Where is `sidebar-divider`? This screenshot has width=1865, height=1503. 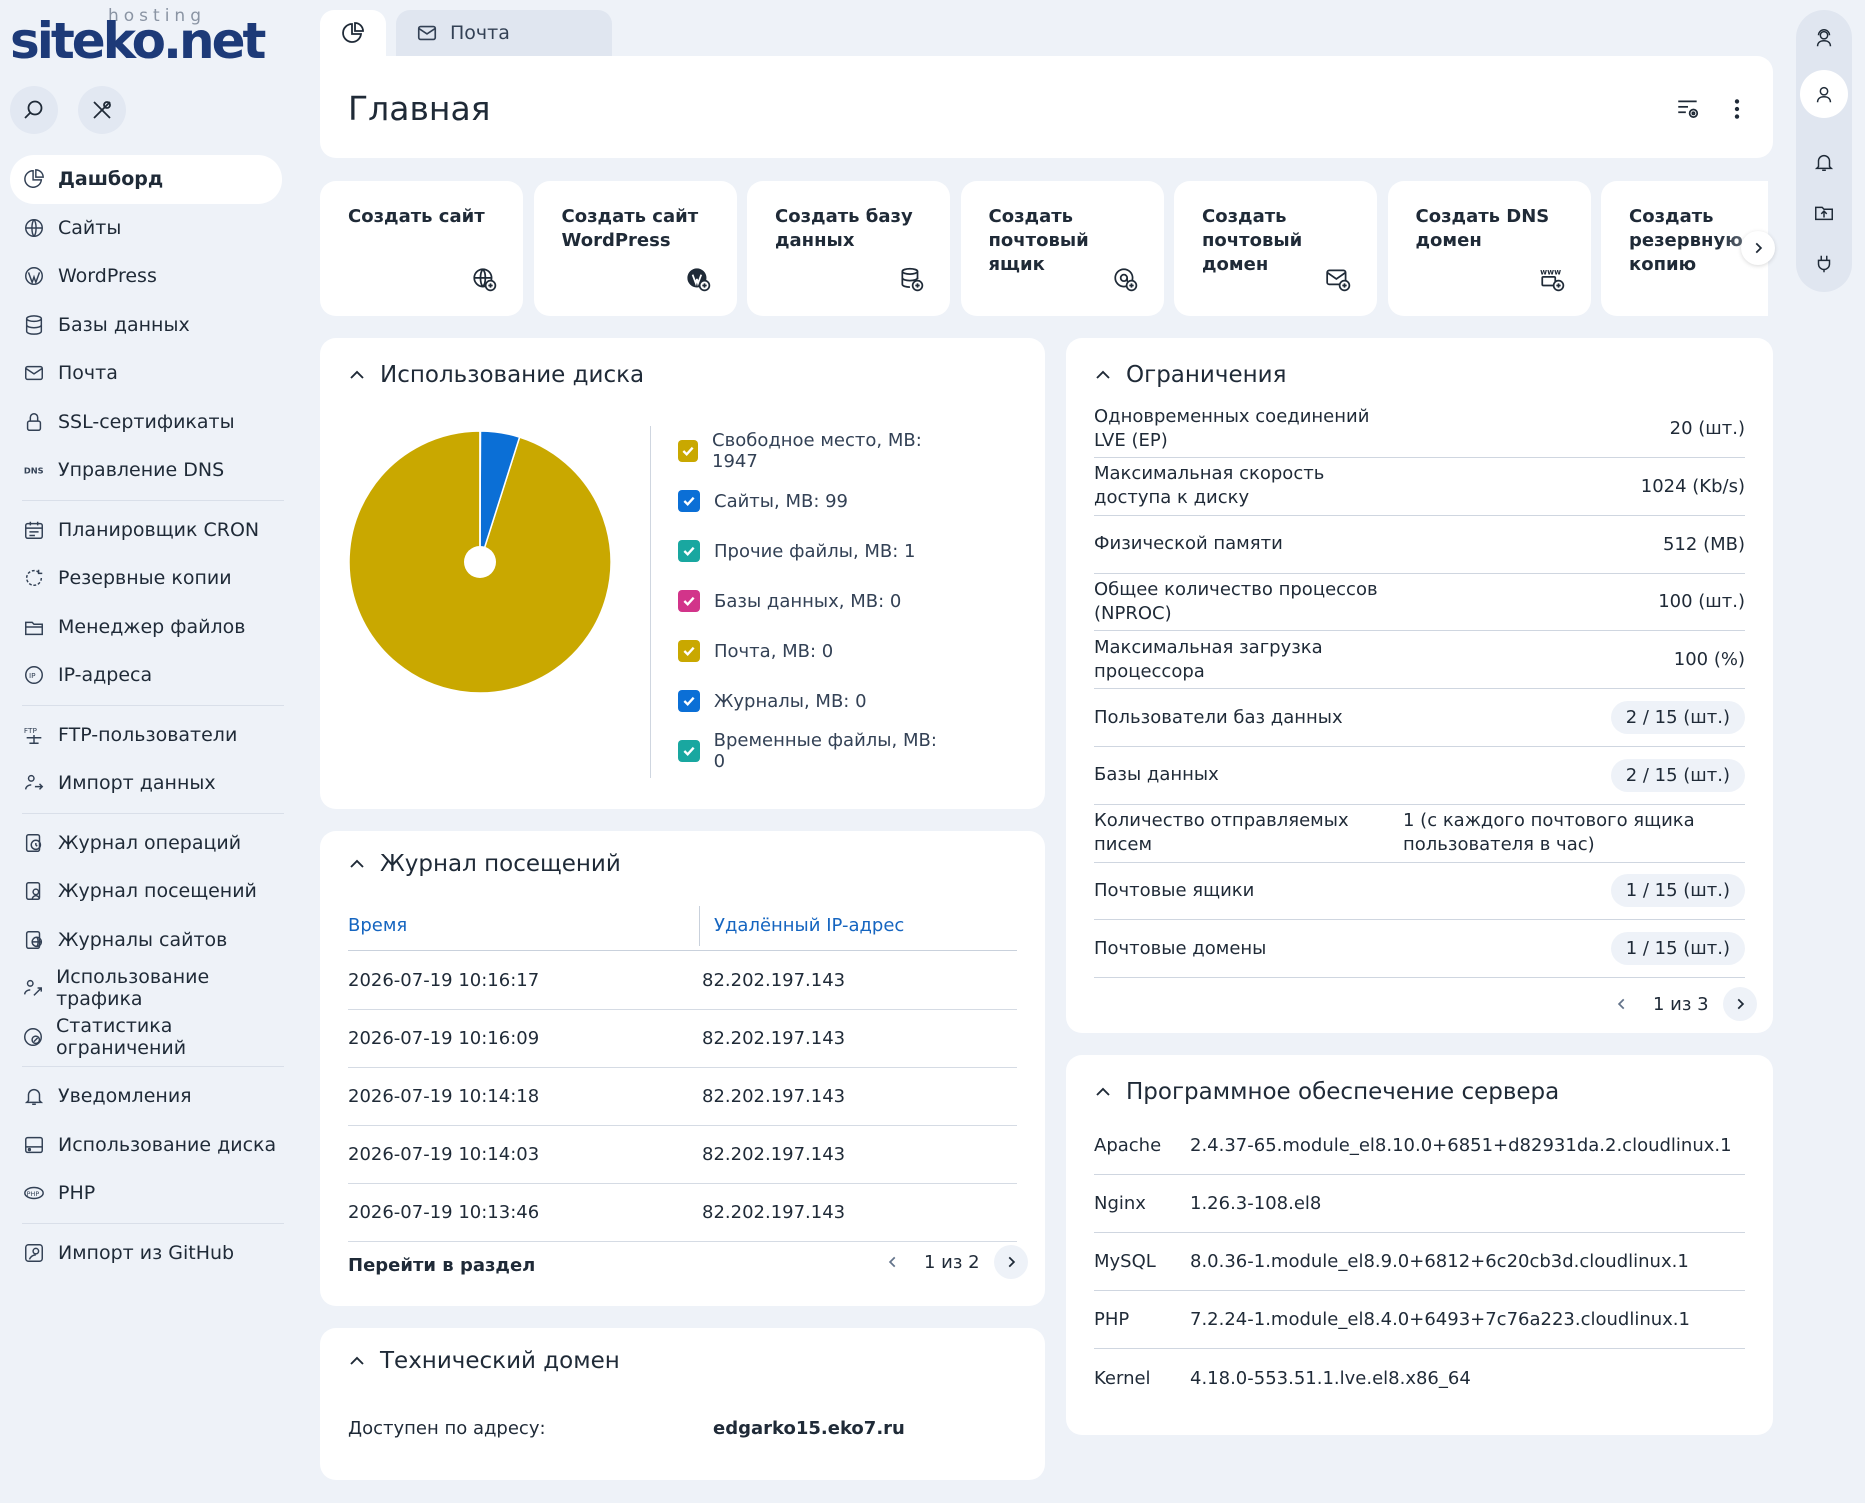
sidebar-divider is located at coordinates (153, 705).